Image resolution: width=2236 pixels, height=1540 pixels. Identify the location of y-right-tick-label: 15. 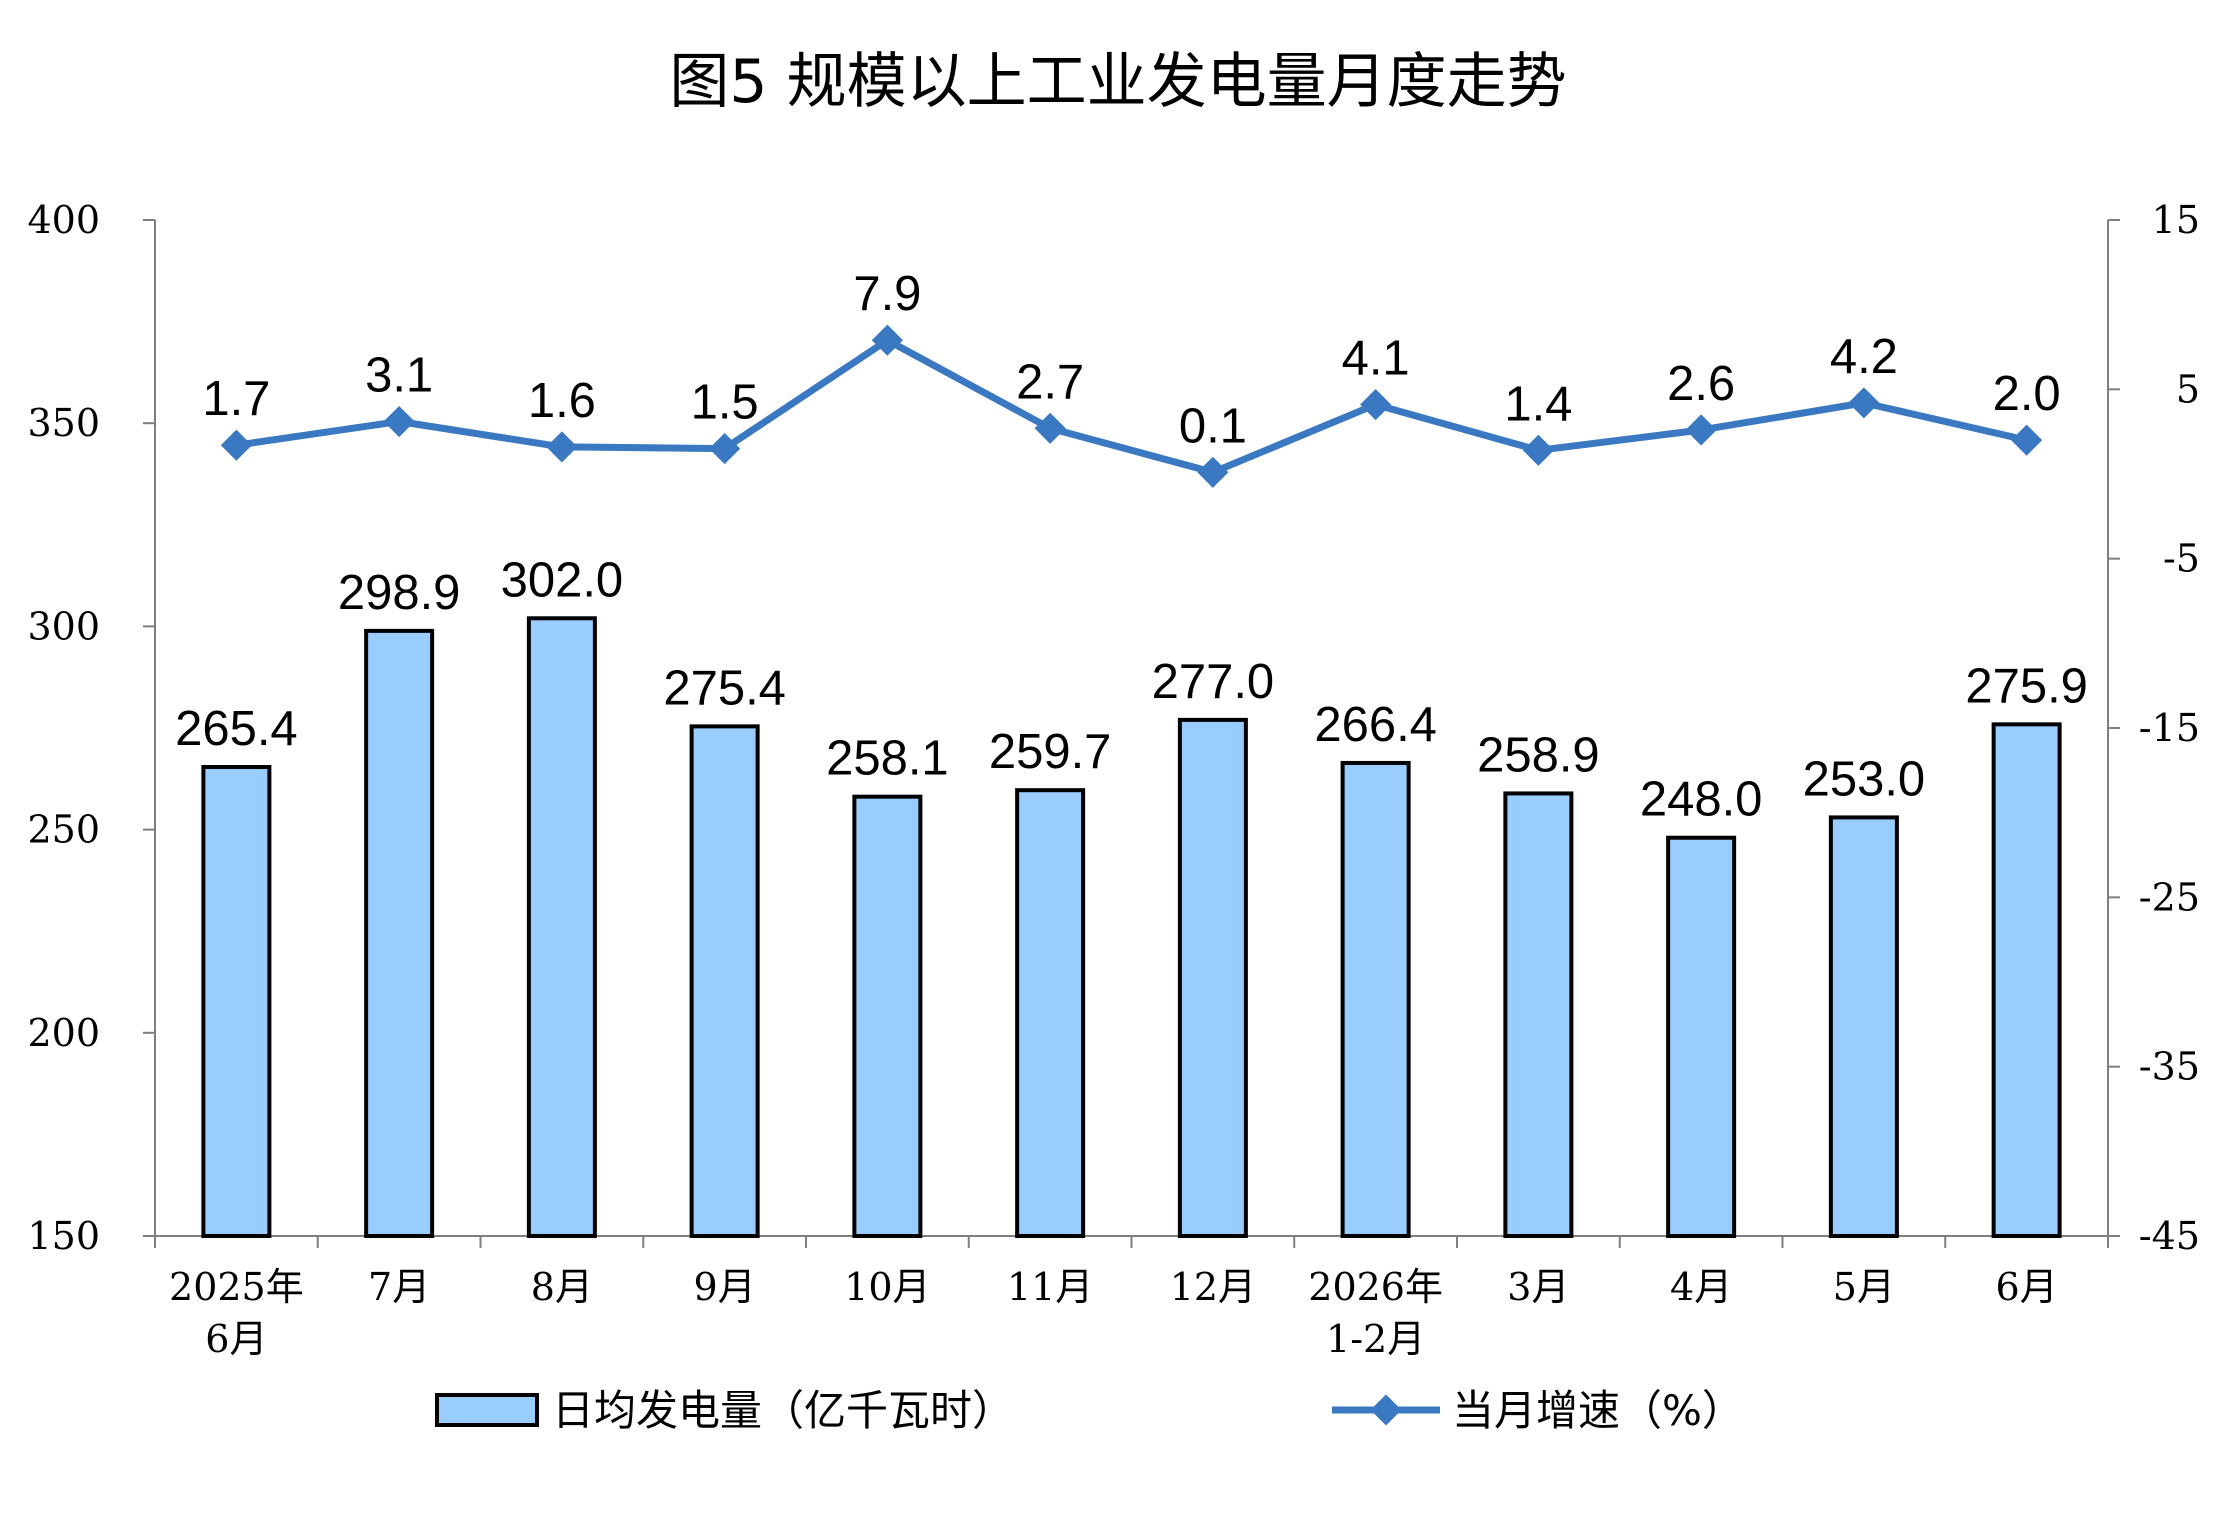
(2176, 220).